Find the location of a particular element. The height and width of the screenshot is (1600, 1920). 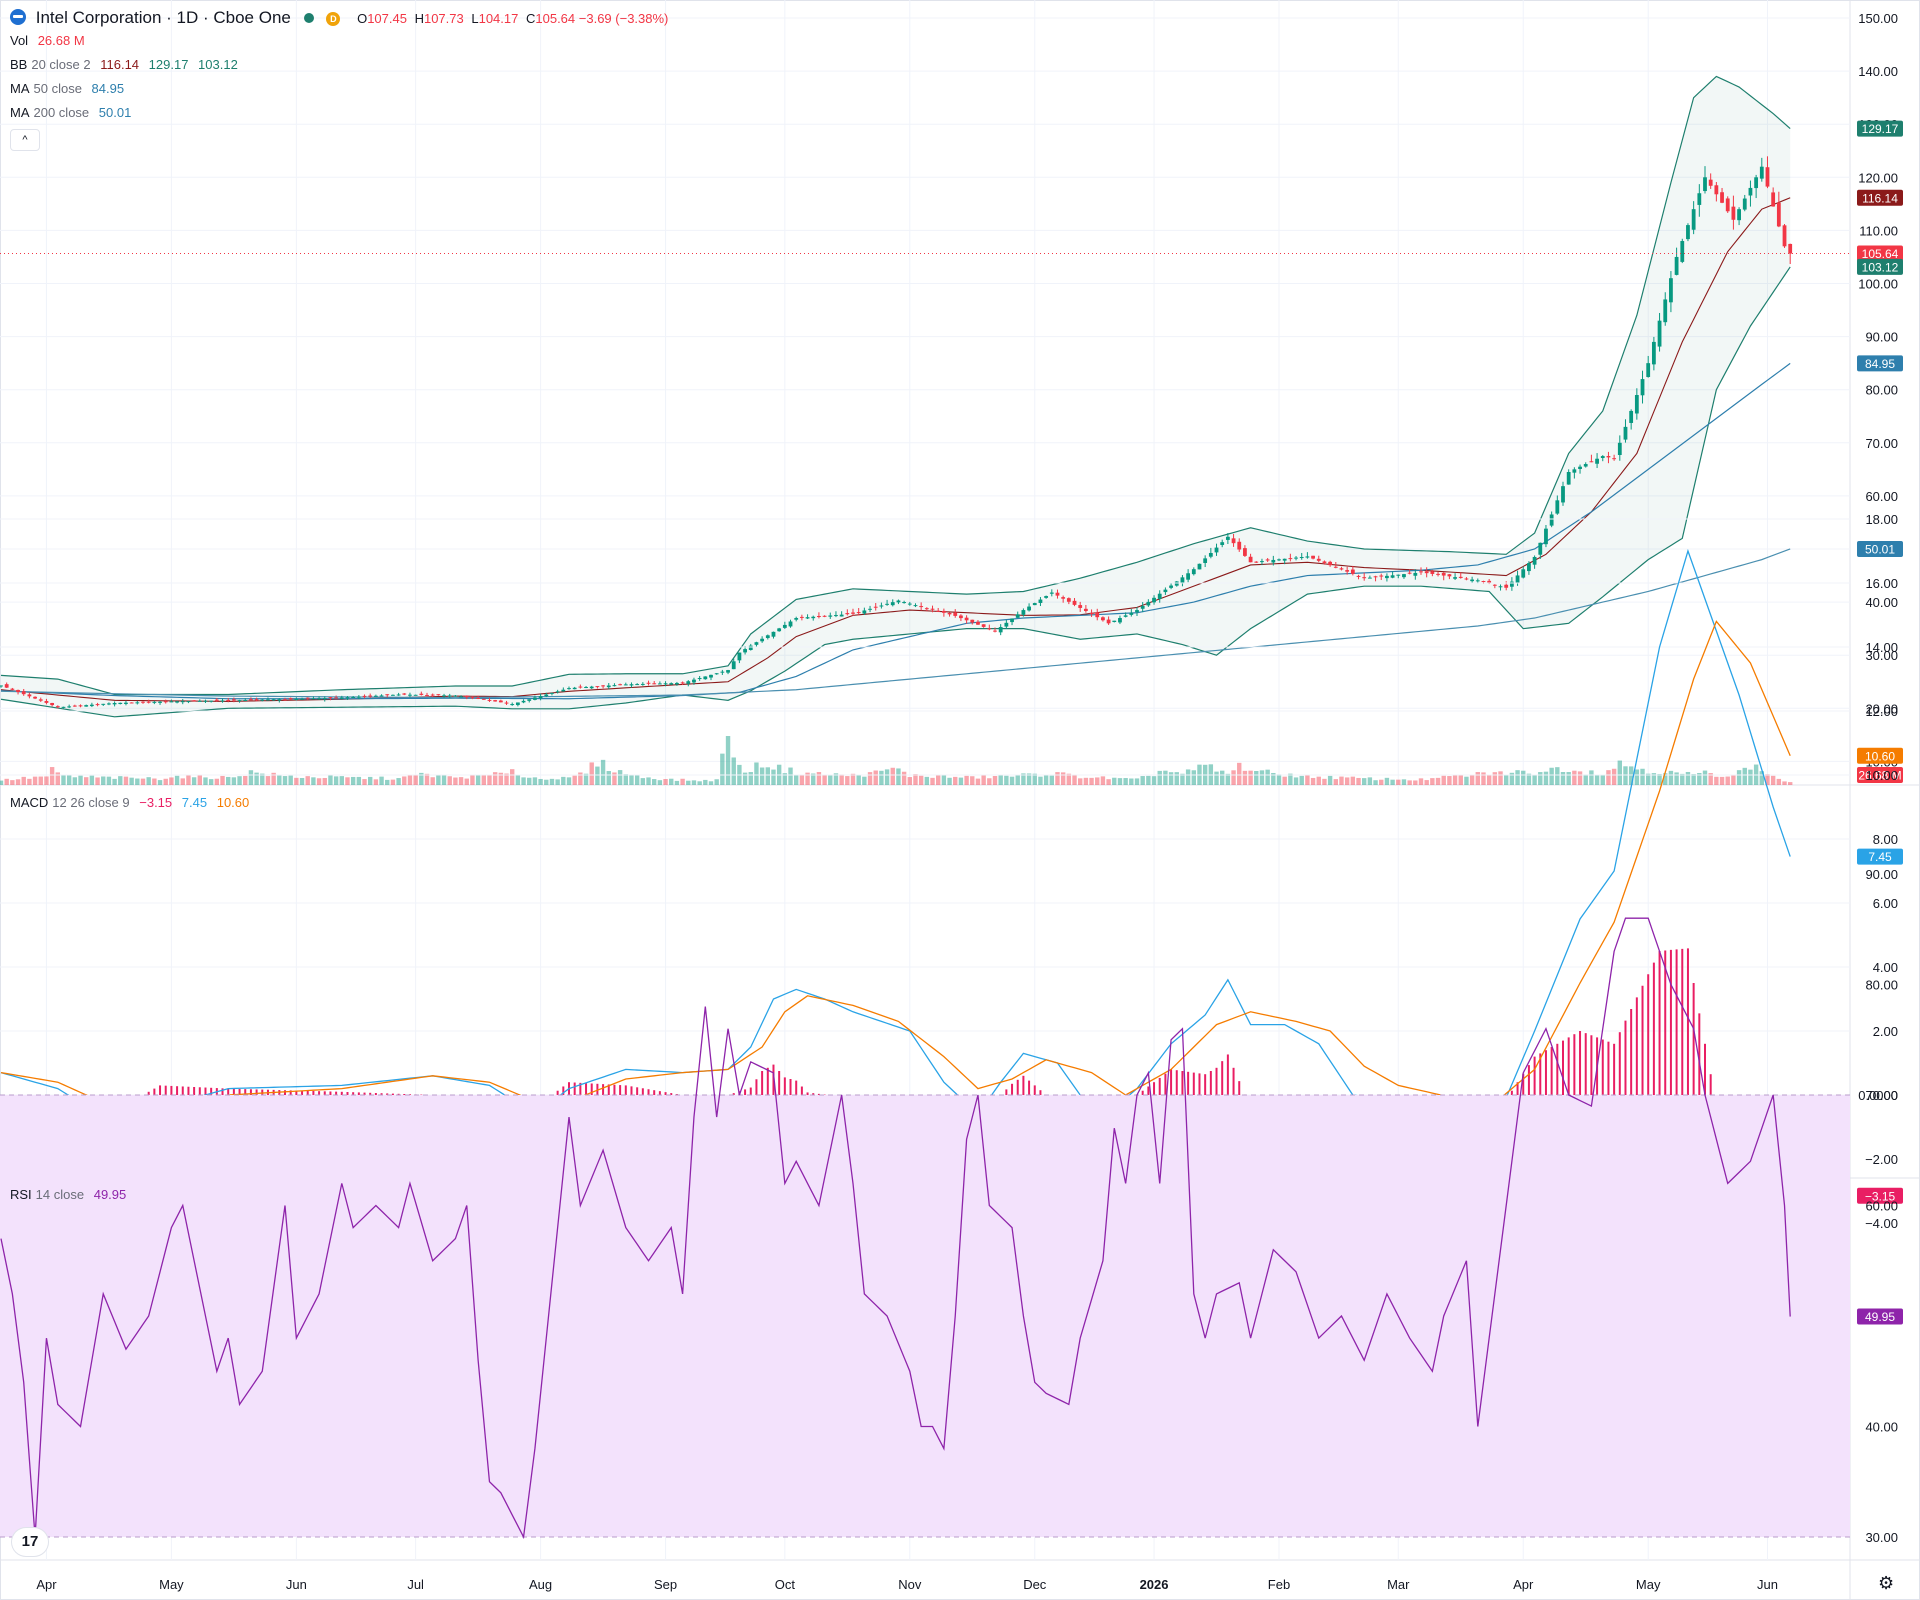

macd-legend: MACD 12 26 close 9 −3.15 7.45 10.60 is located at coordinates (129, 803).